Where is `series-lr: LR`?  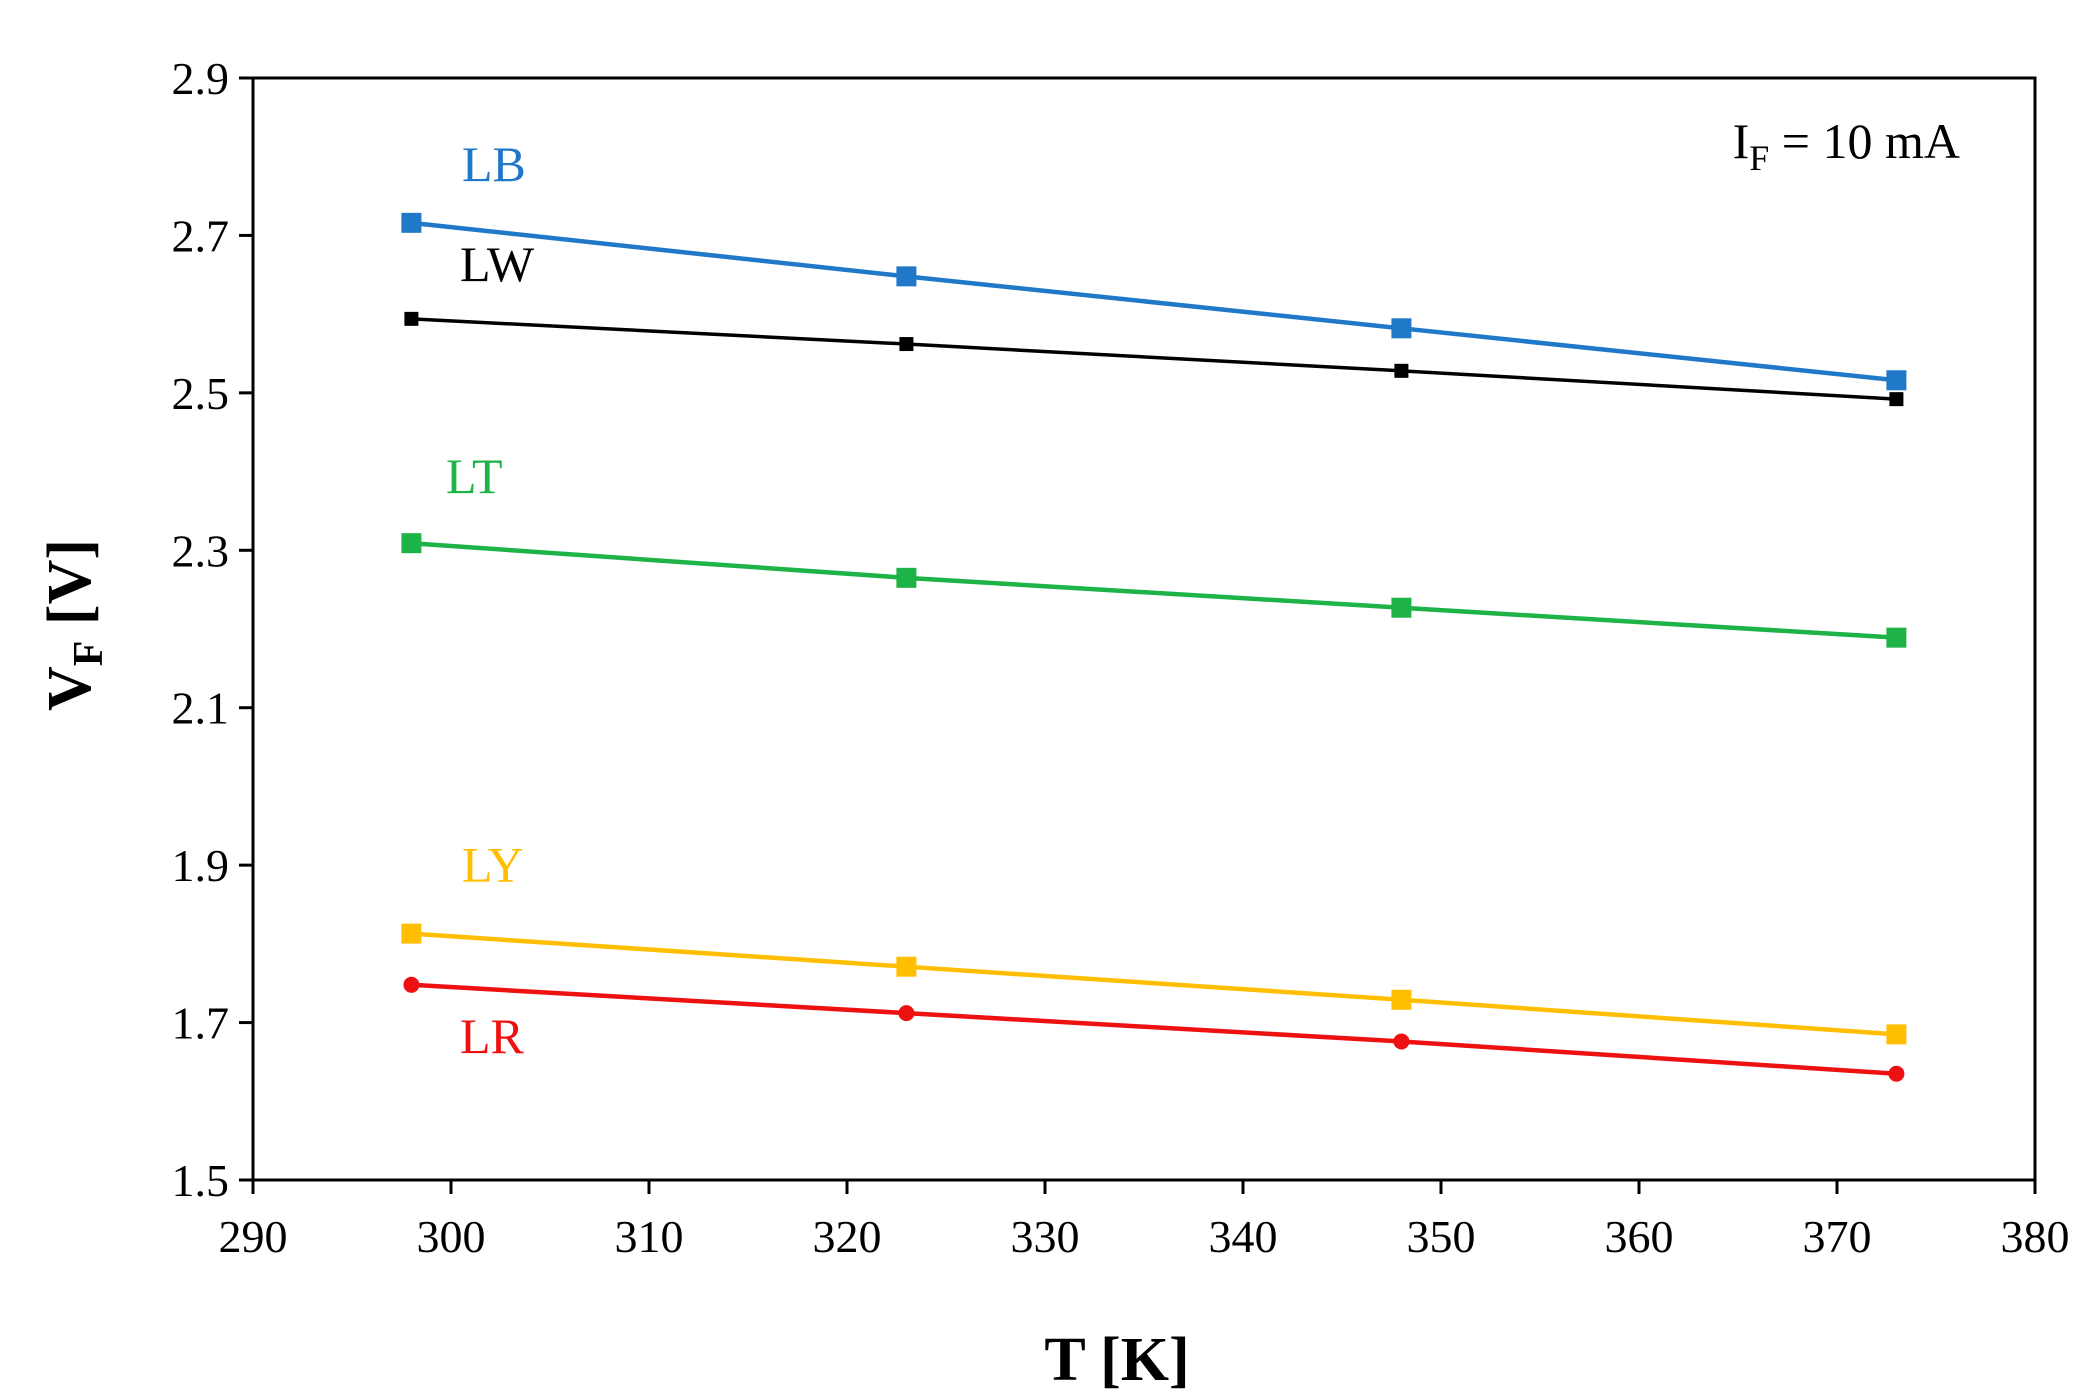 series-lr: LR is located at coordinates (1154, 1029).